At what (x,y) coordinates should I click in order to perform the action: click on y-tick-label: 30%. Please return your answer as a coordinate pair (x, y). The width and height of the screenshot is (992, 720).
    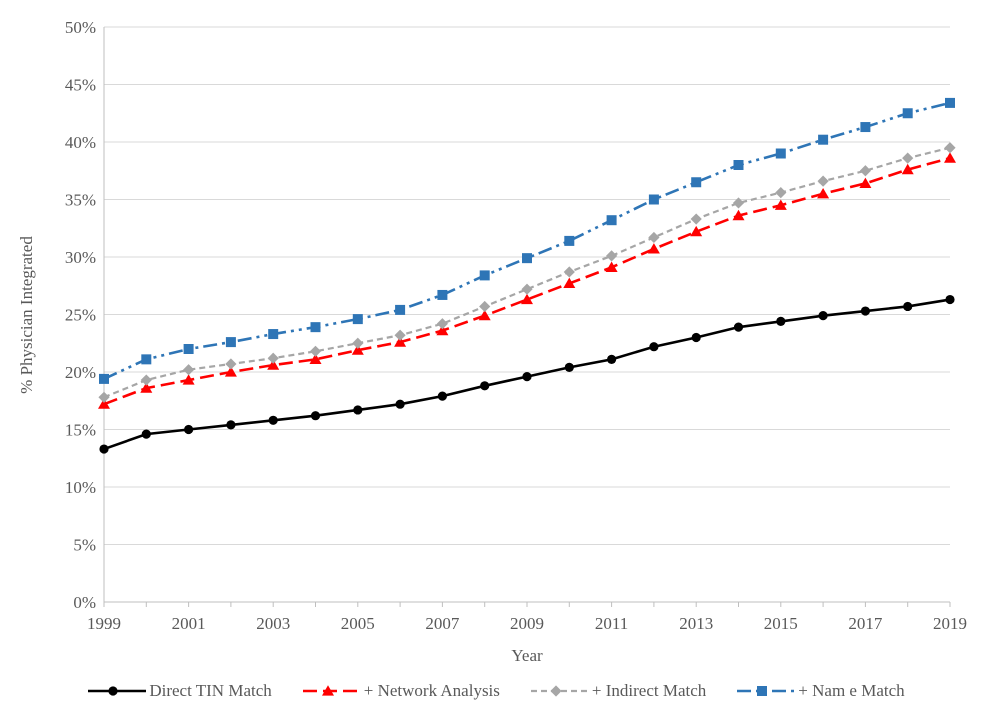
    Looking at the image, I should click on (80, 257).